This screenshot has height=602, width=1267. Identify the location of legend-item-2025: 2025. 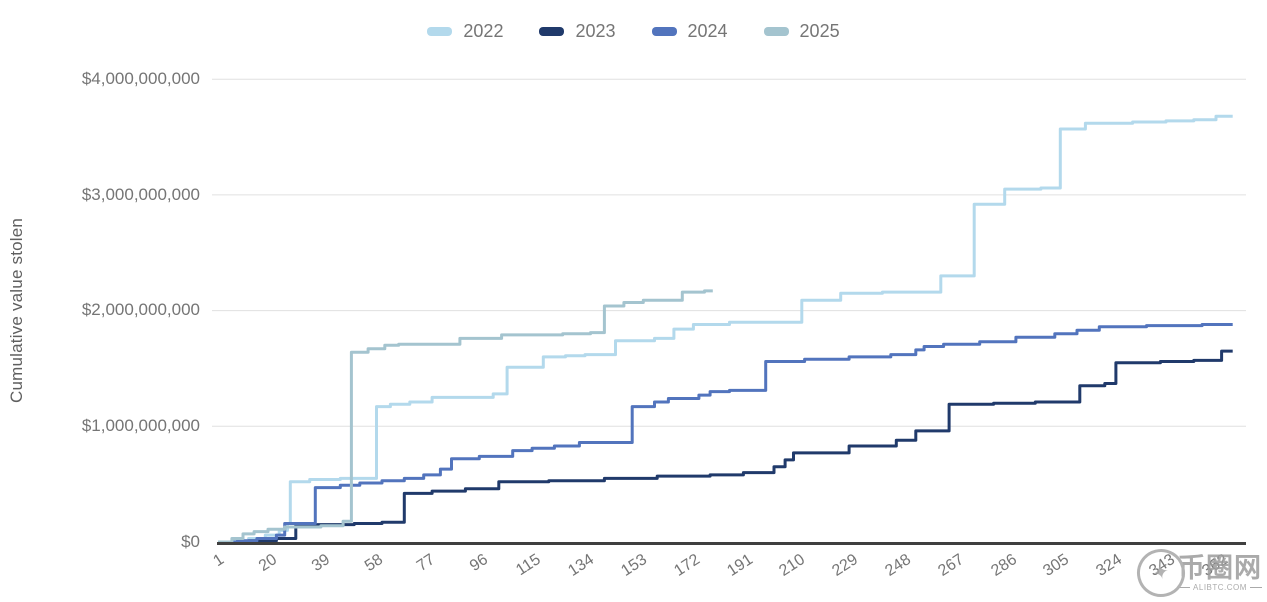
(801, 31).